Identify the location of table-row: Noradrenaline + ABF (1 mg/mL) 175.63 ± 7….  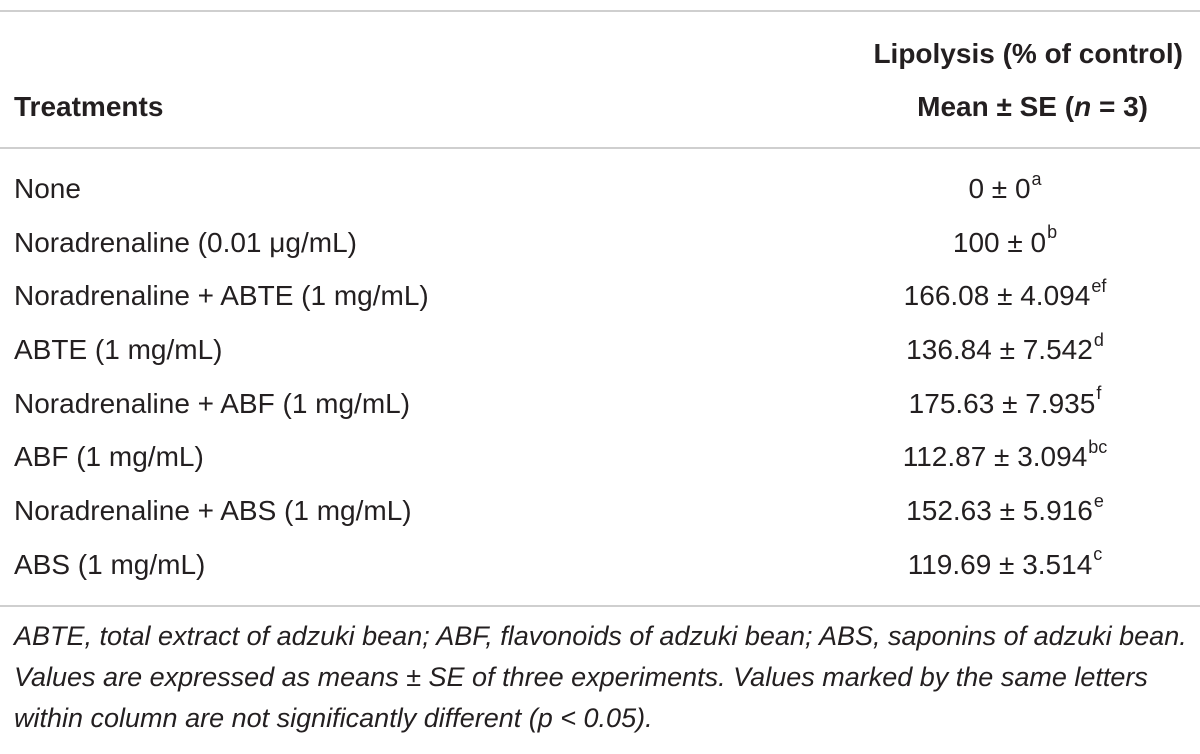
(600, 404).